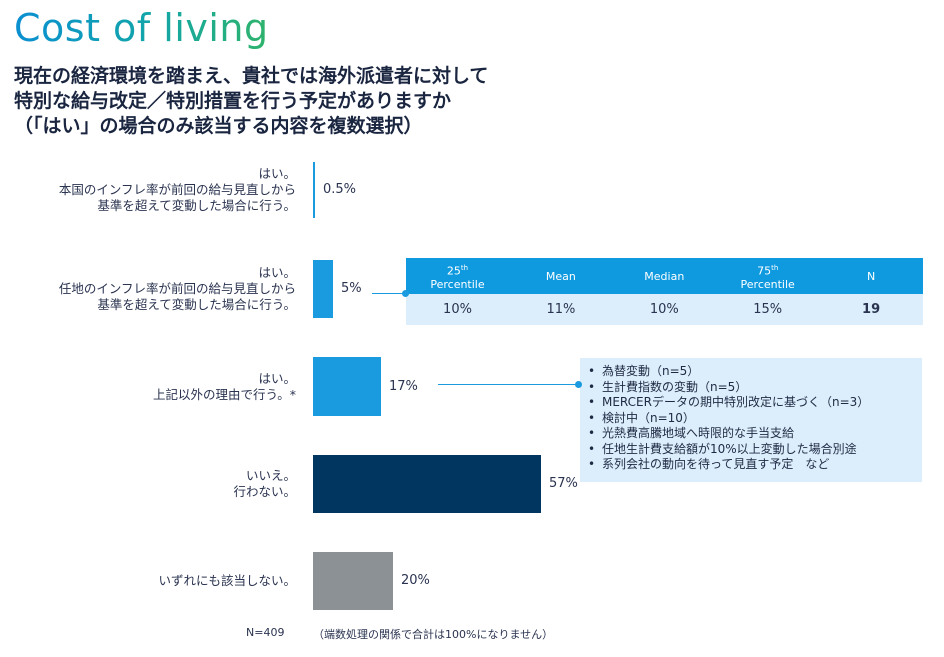 The image size is (944, 657). I want to click on reason-item: 光熱費高騰地域へ時限的な手当支給, so click(755, 434).